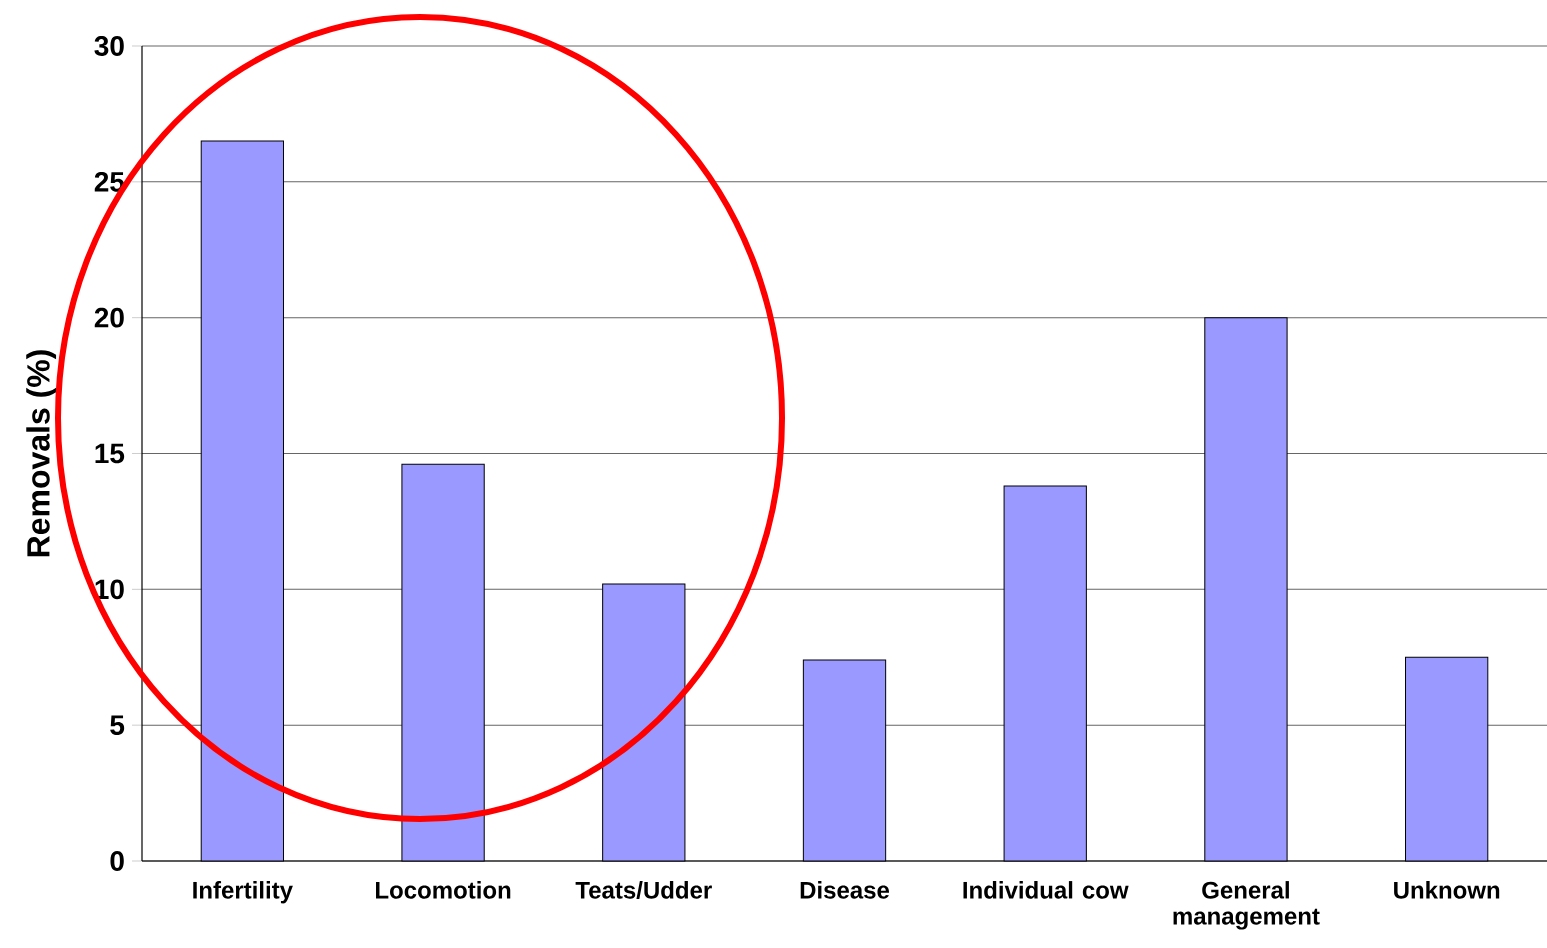 The width and height of the screenshot is (1547, 948). Describe the element at coordinates (443, 890) in the screenshot. I see `x-tick-label: Locomotion` at that location.